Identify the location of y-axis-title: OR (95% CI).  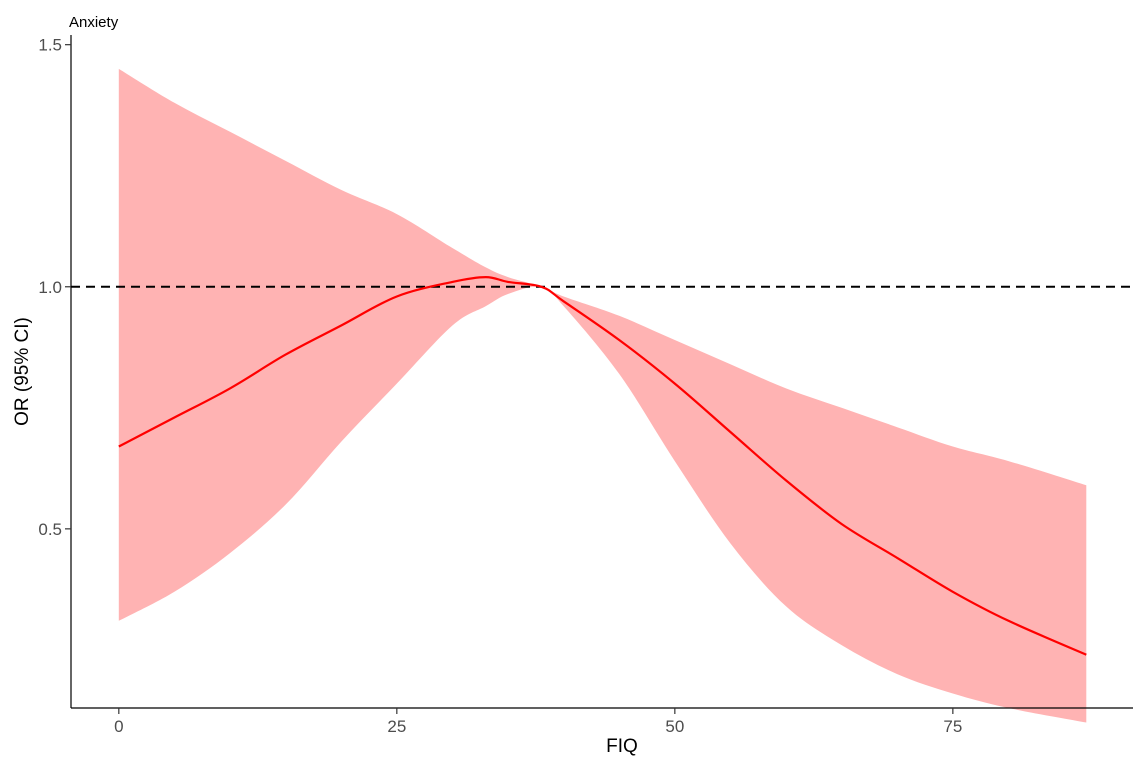
(22, 371).